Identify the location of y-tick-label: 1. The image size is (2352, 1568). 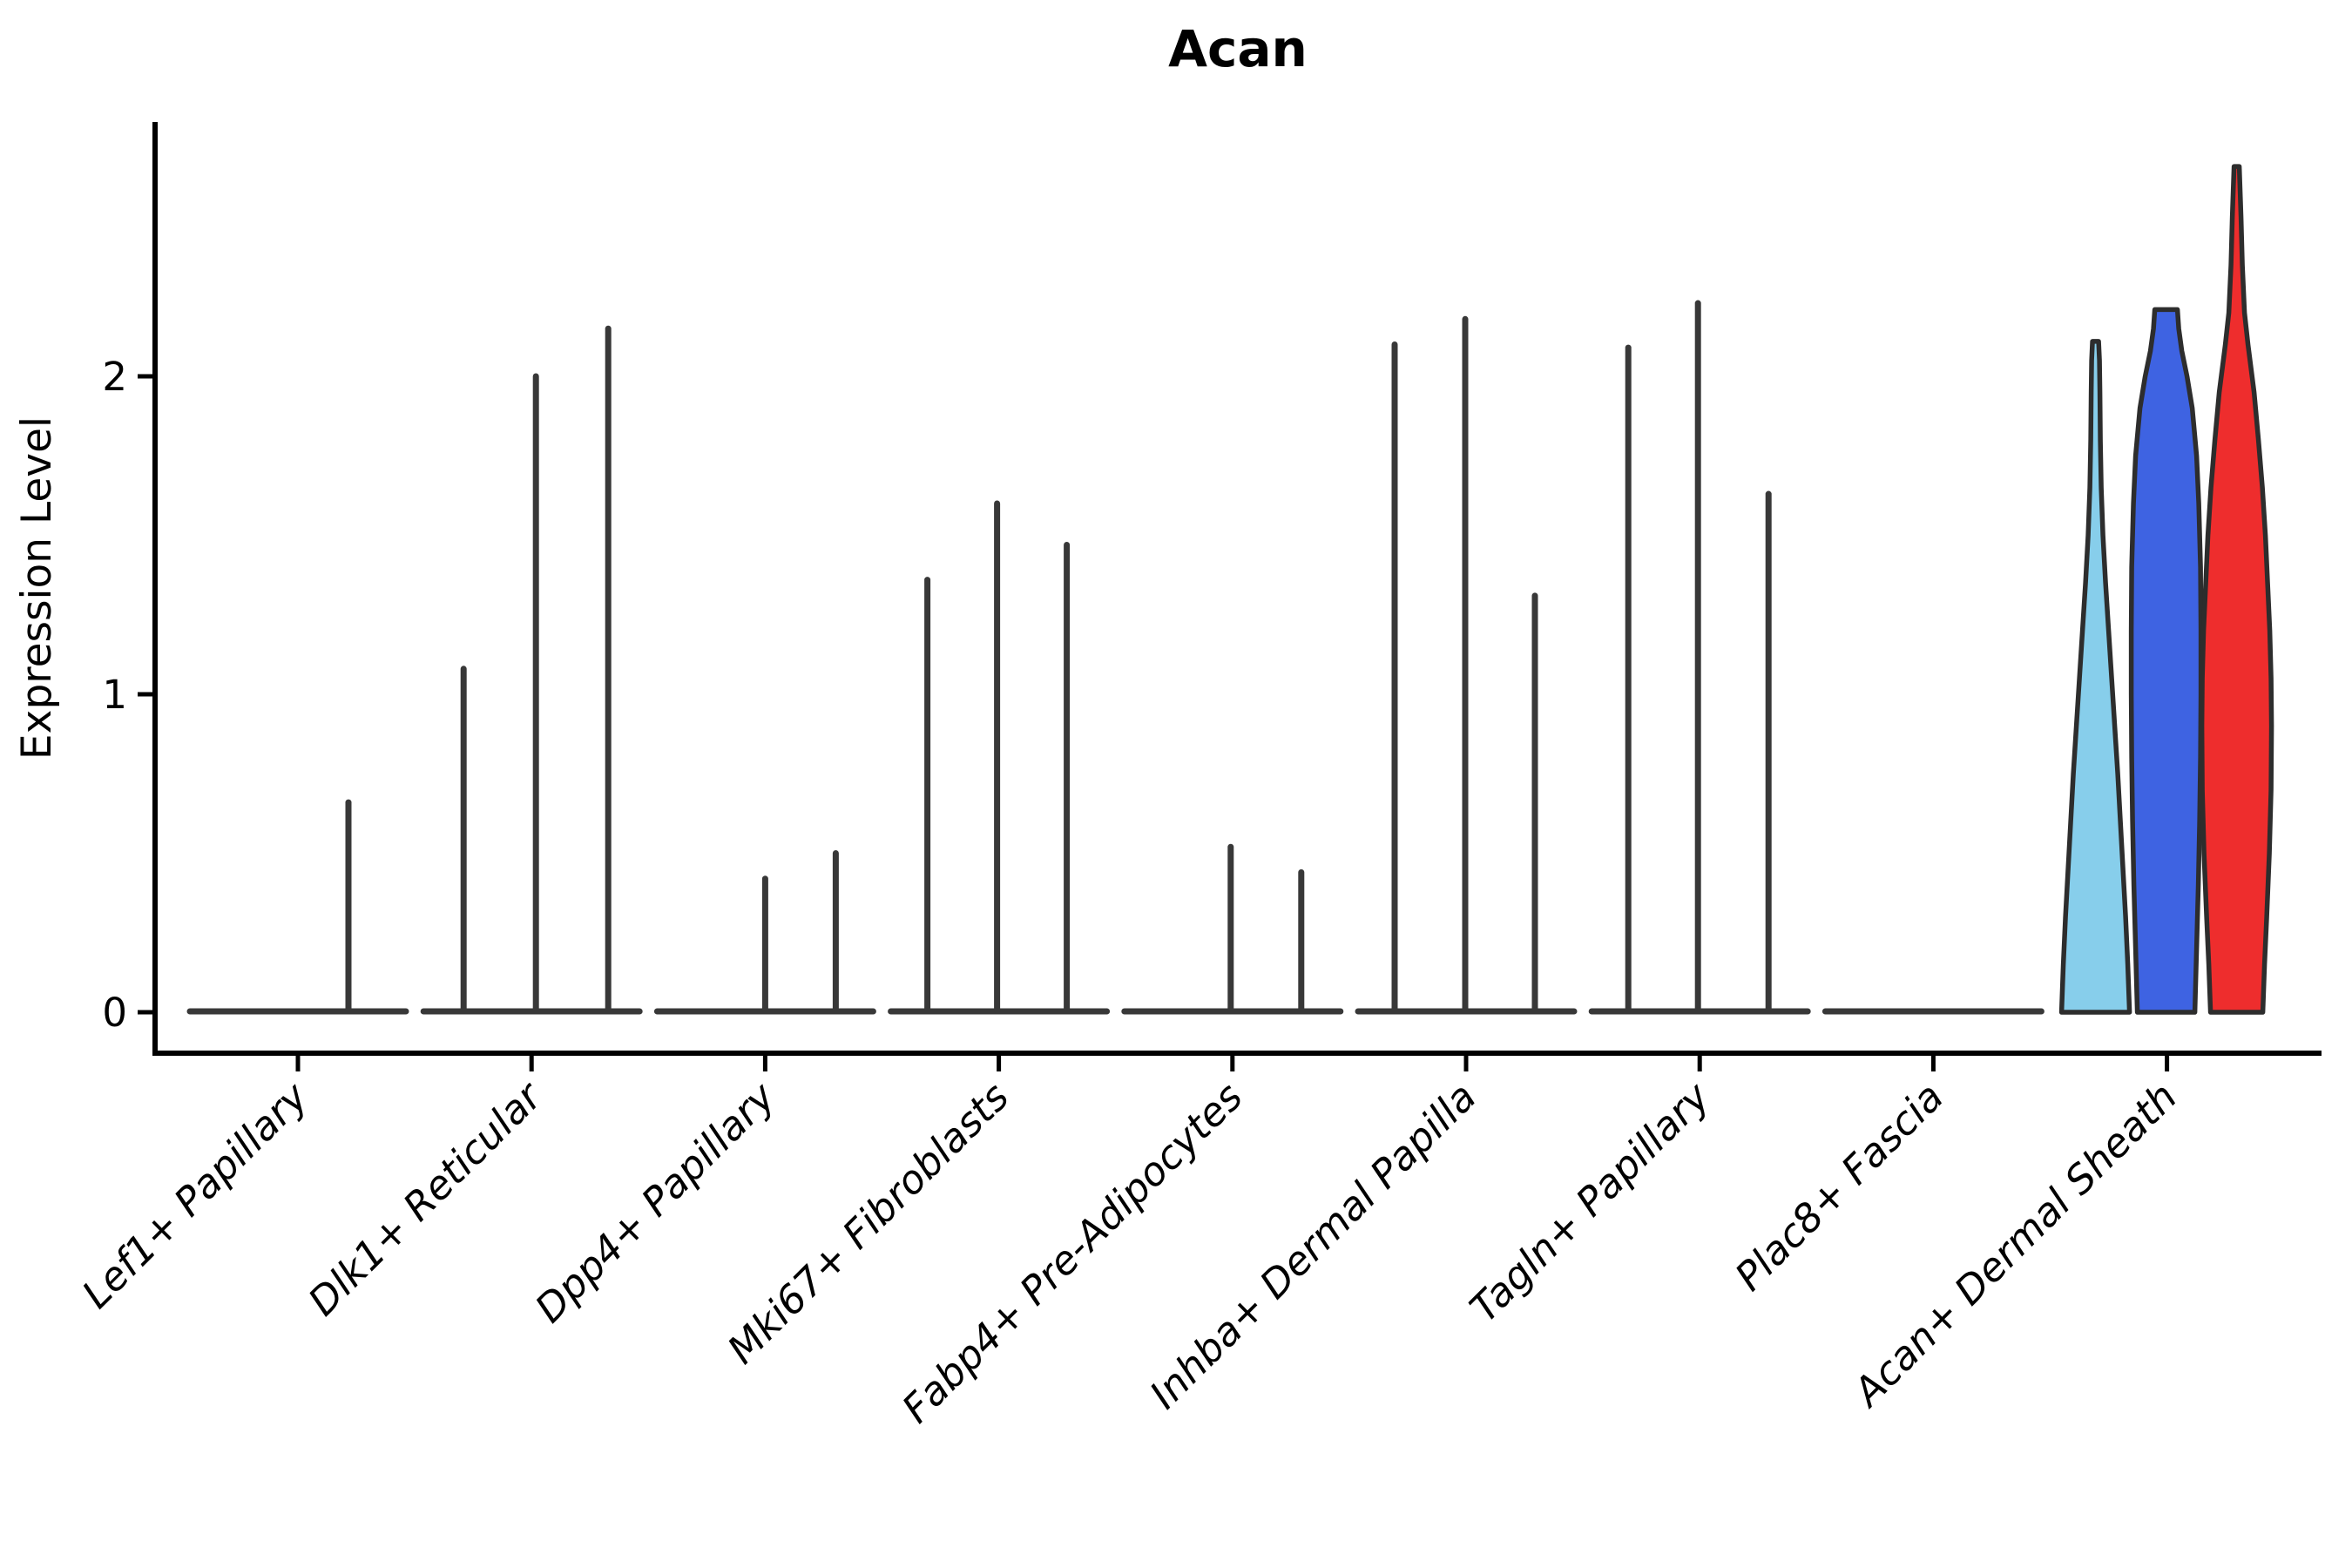
(114, 695).